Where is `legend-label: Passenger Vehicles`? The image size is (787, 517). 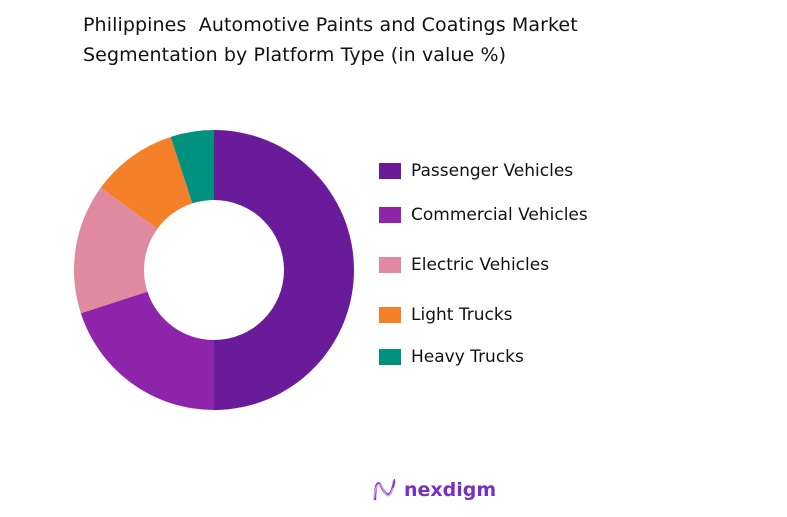
legend-label: Passenger Vehicles is located at coordinates (492, 171).